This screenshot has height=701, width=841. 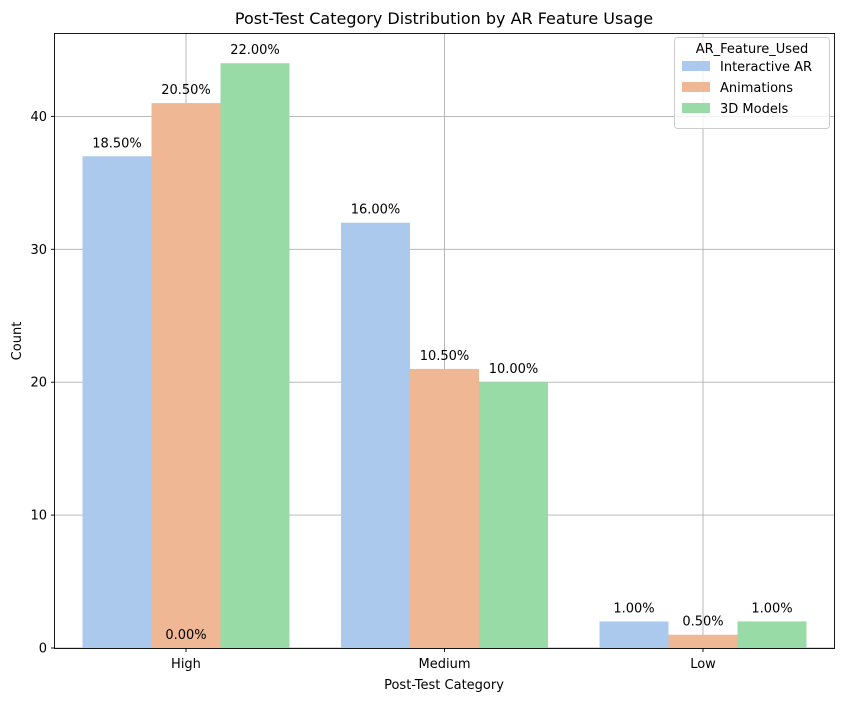 I want to click on x-tick-label: Low, so click(x=703, y=664).